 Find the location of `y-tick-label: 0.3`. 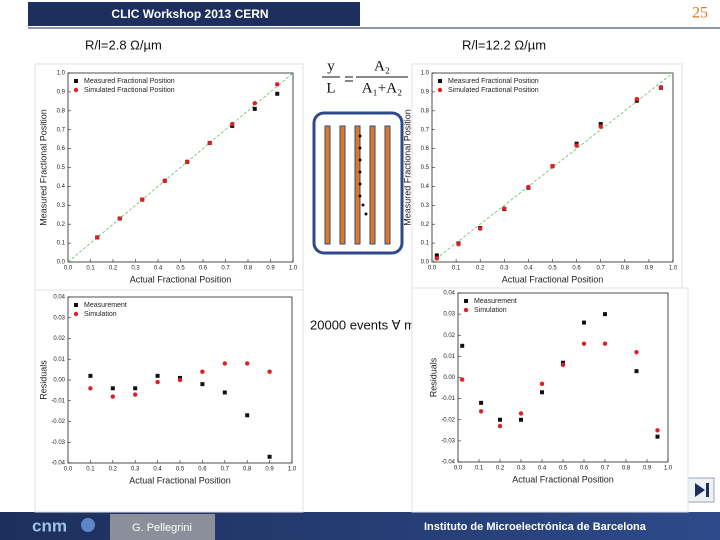

y-tick-label: 0.3 is located at coordinates (61, 206).